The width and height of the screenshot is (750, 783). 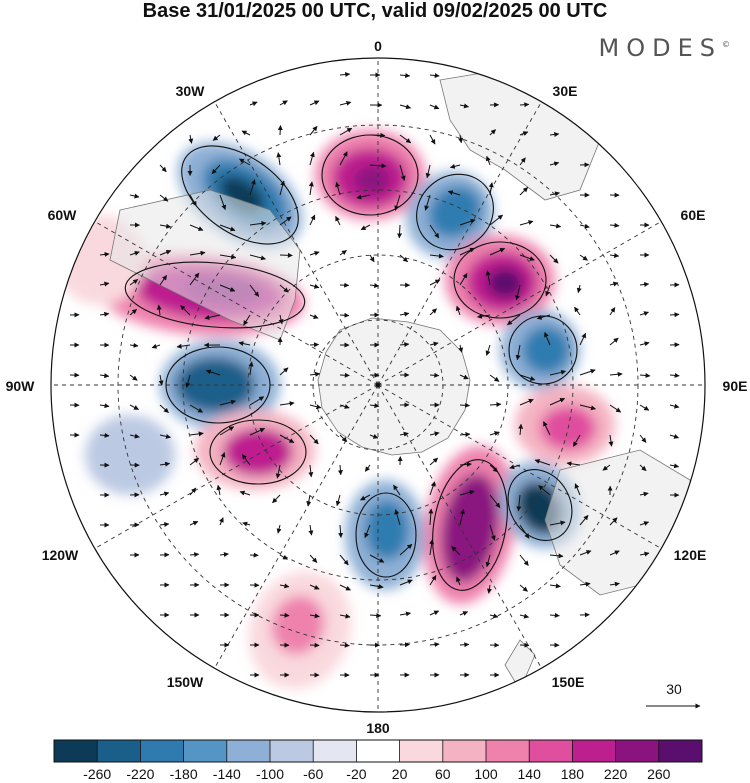 I want to click on colorbar-frame, so click(x=378, y=751).